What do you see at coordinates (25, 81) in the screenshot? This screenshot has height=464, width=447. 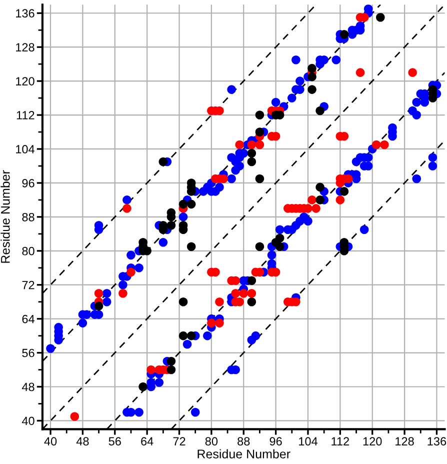 I see `y-tick-label: 120` at bounding box center [25, 81].